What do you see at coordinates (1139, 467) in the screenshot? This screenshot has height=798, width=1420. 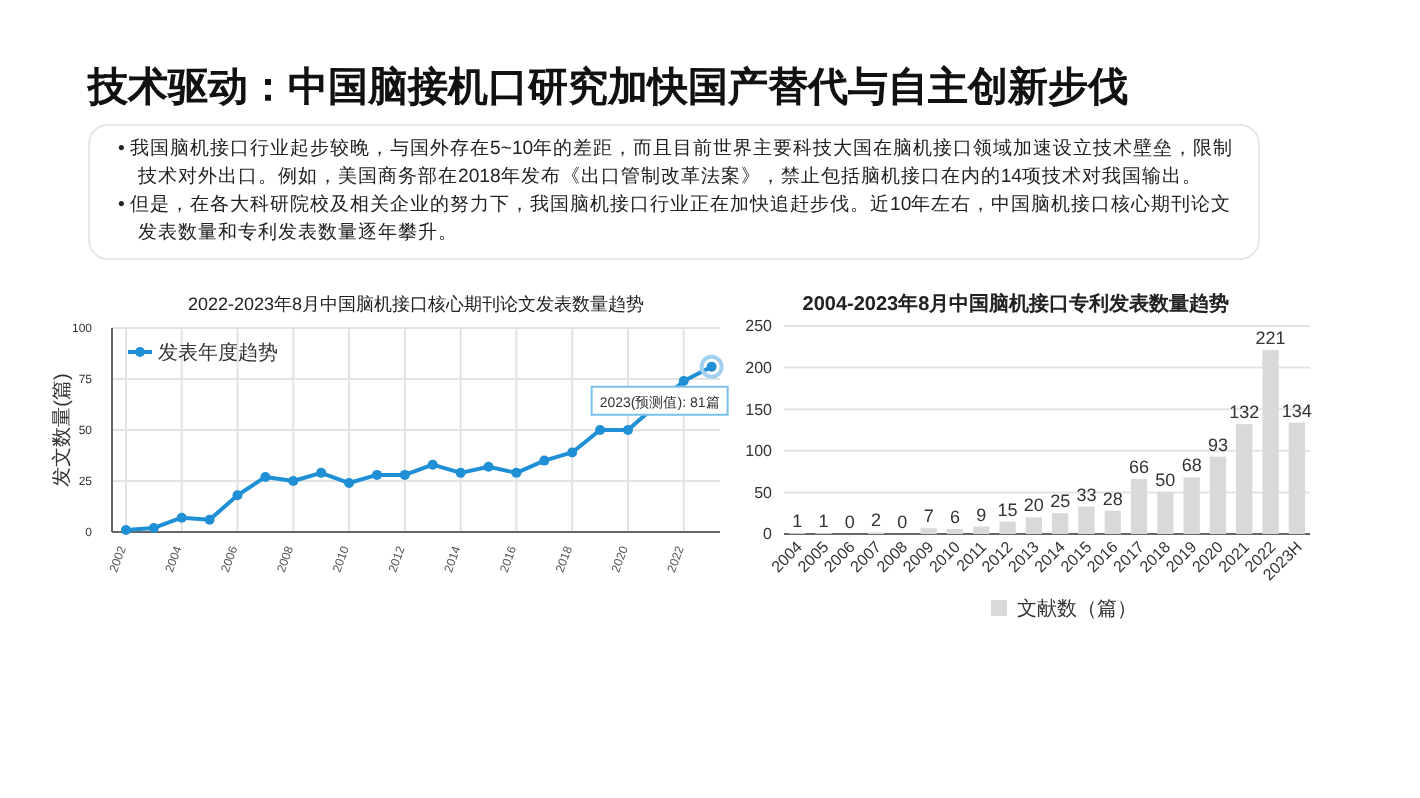 I see `data-label: 66` at bounding box center [1139, 467].